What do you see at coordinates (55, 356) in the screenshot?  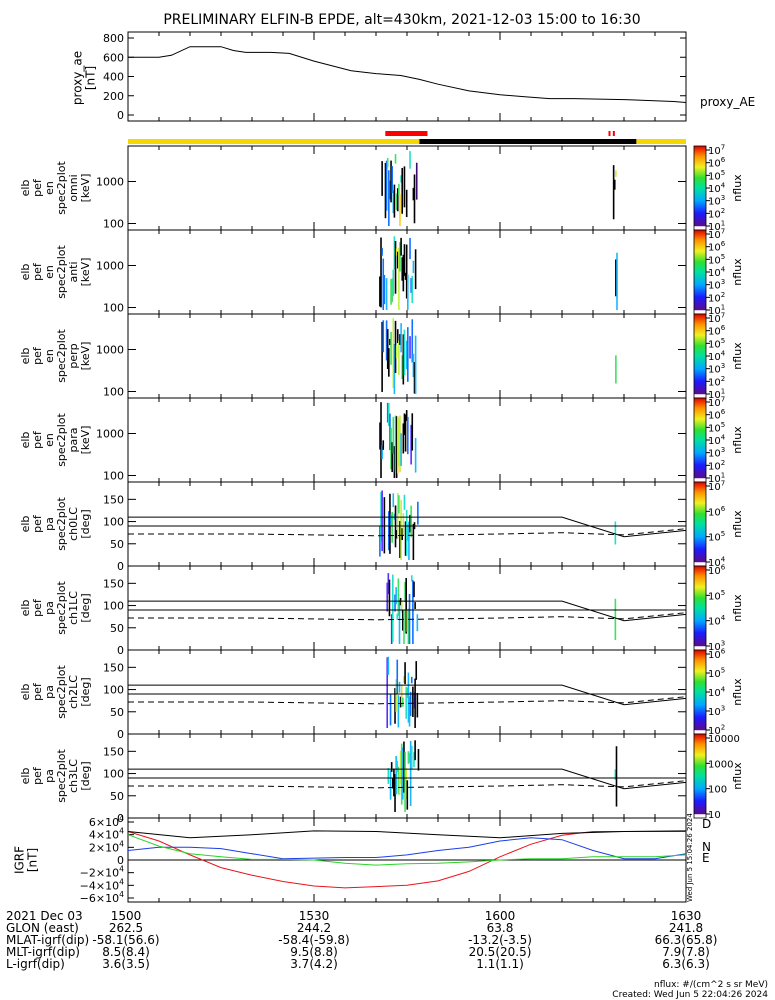 I see `energy-panel-ylabel: elb pef en spec2plot perp [keV]` at bounding box center [55, 356].